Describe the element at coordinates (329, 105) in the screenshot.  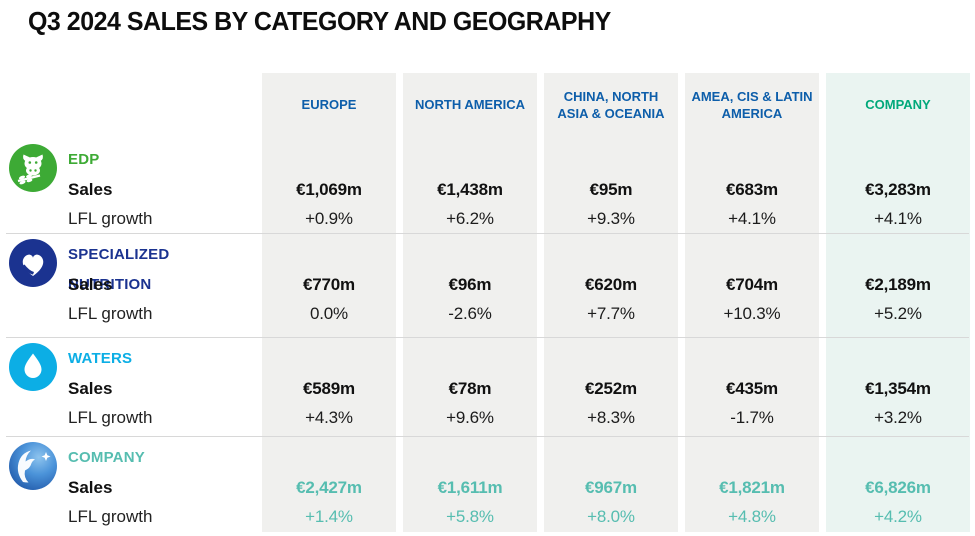
I see `column-header-europe: EUROPE` at that location.